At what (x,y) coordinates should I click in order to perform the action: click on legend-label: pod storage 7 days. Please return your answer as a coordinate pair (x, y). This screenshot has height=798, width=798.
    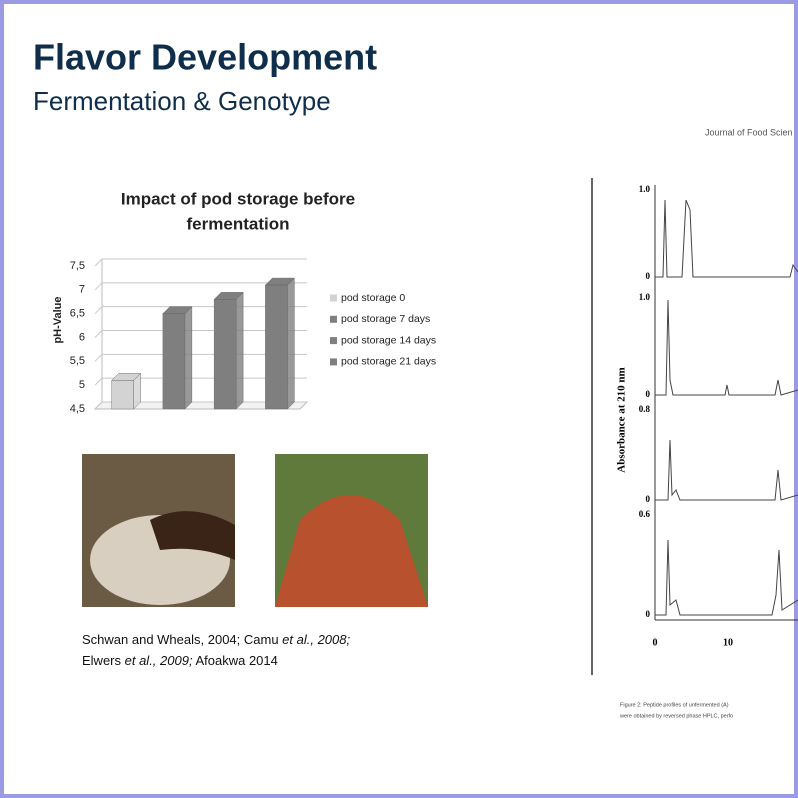
    Looking at the image, I should click on (385, 319).